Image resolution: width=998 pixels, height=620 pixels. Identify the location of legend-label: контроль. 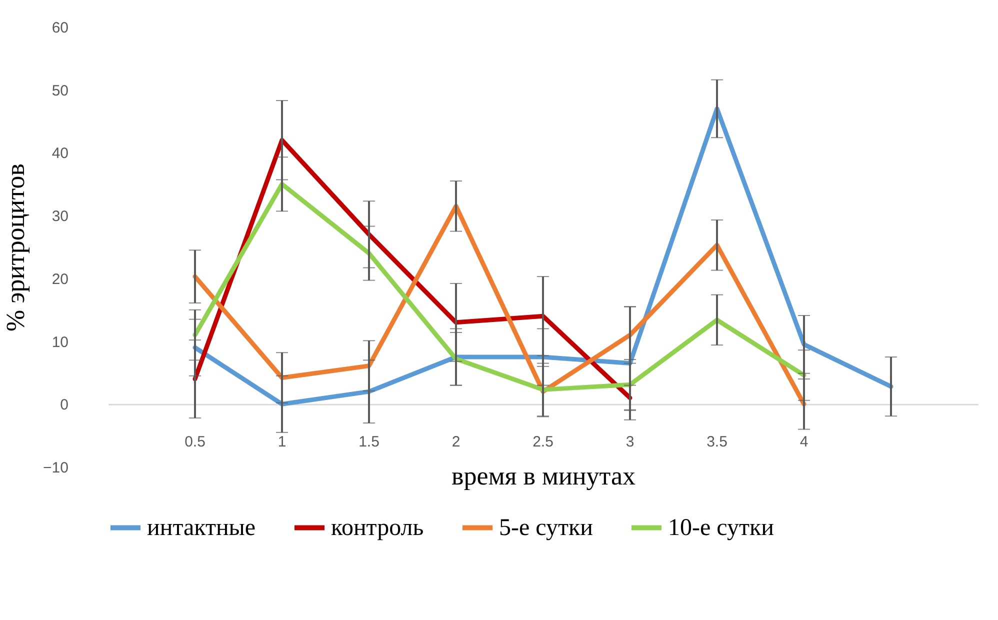
(377, 527).